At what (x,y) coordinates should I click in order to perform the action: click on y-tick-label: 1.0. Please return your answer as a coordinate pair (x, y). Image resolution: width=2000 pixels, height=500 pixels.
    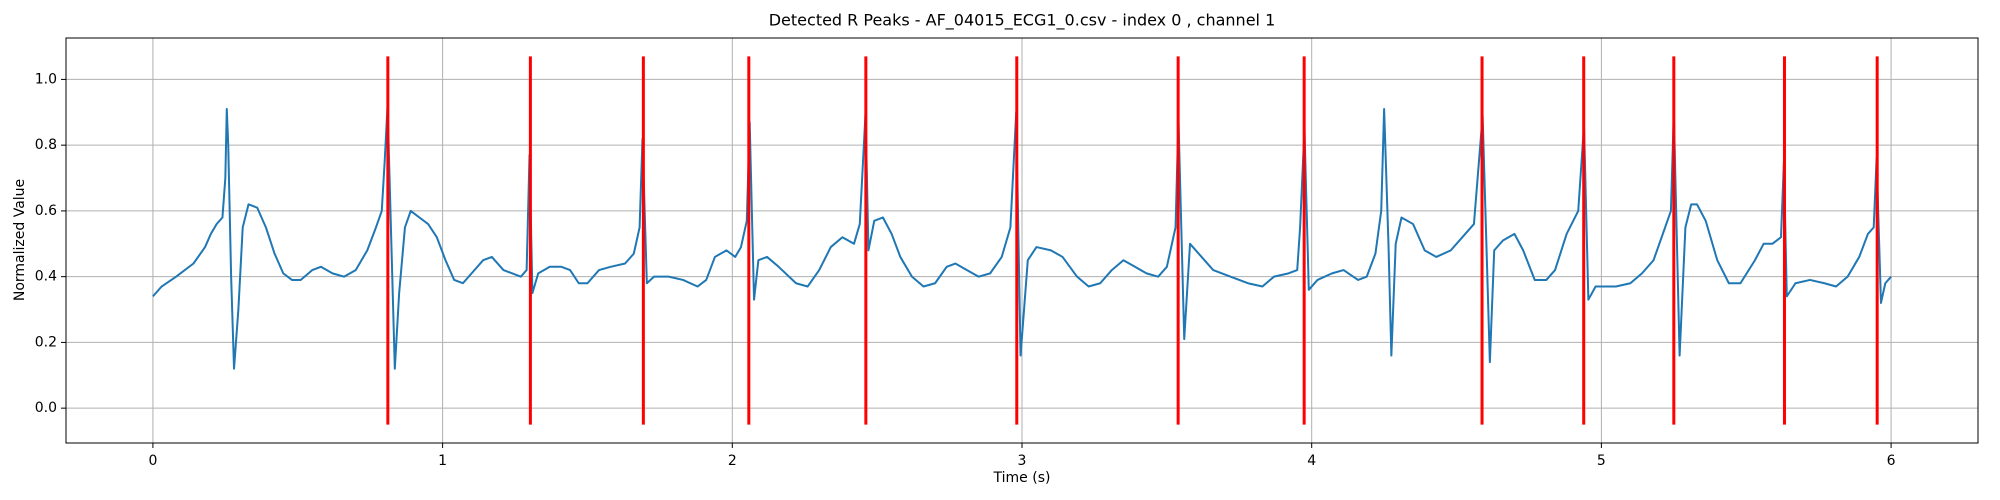
    Looking at the image, I should click on (46, 79).